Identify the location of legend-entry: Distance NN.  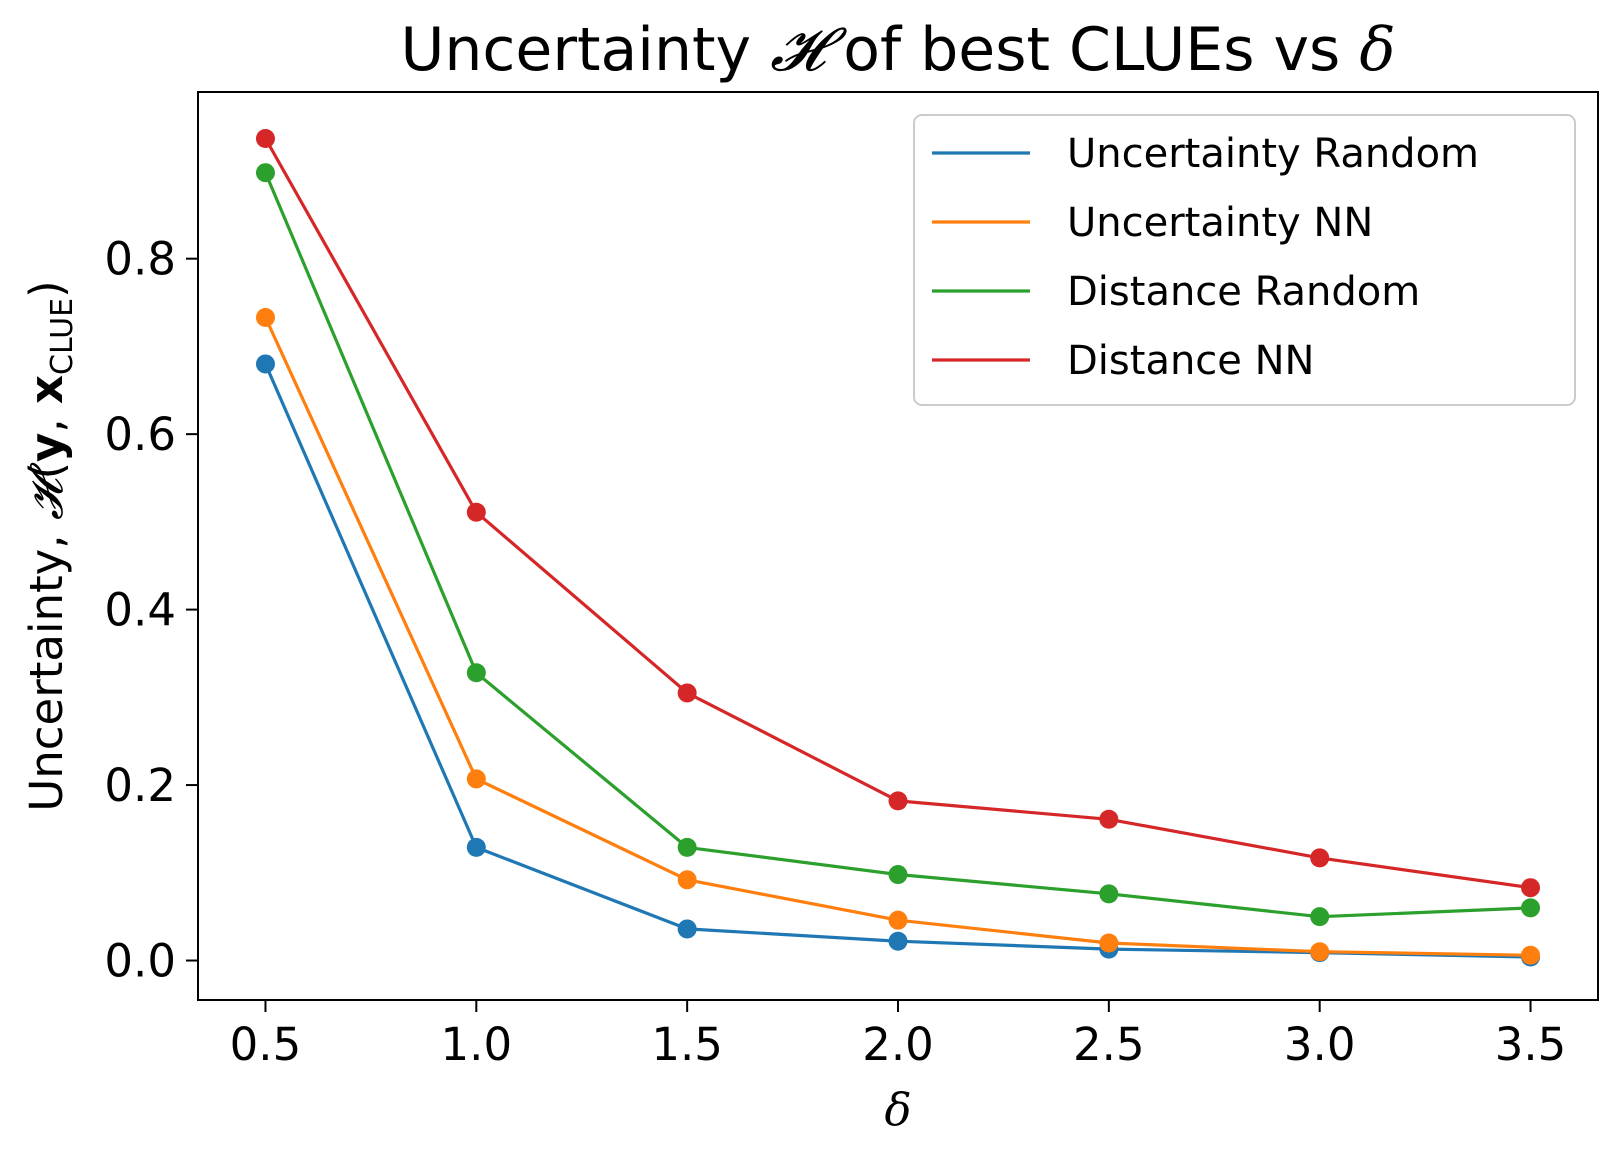
(1190, 361).